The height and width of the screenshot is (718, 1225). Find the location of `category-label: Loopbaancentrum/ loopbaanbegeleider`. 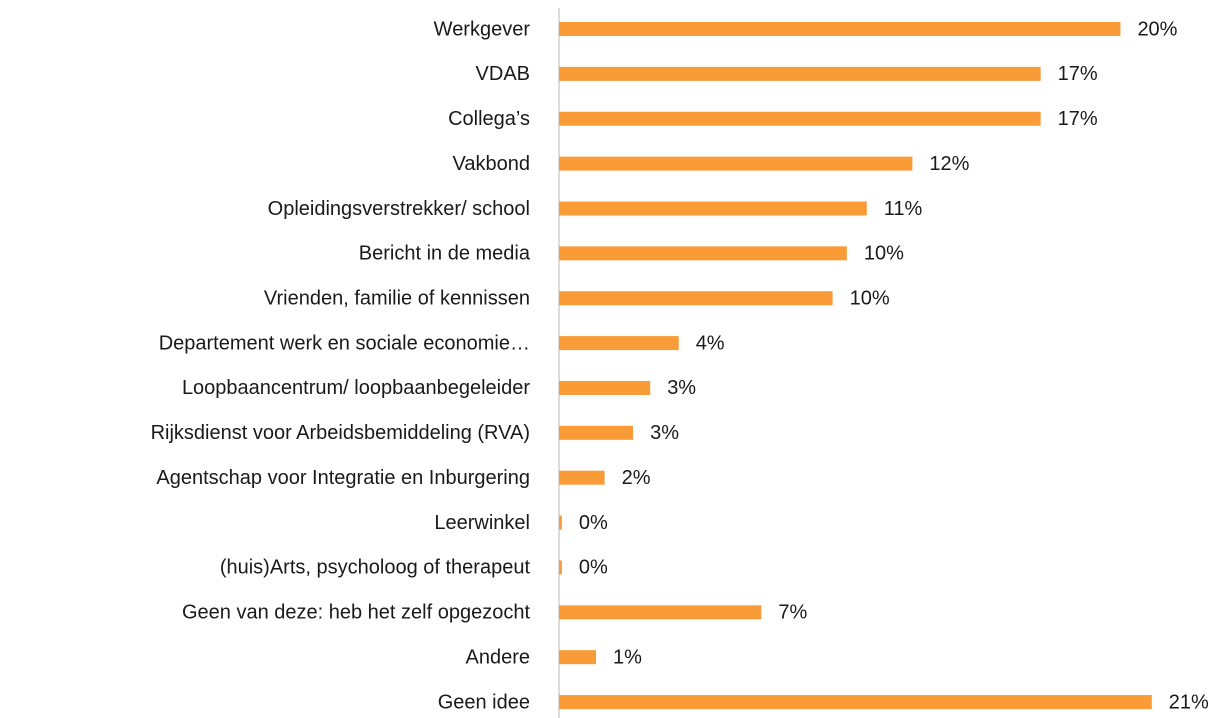

category-label: Loopbaancentrum/ loopbaanbegeleider is located at coordinates (356, 388).